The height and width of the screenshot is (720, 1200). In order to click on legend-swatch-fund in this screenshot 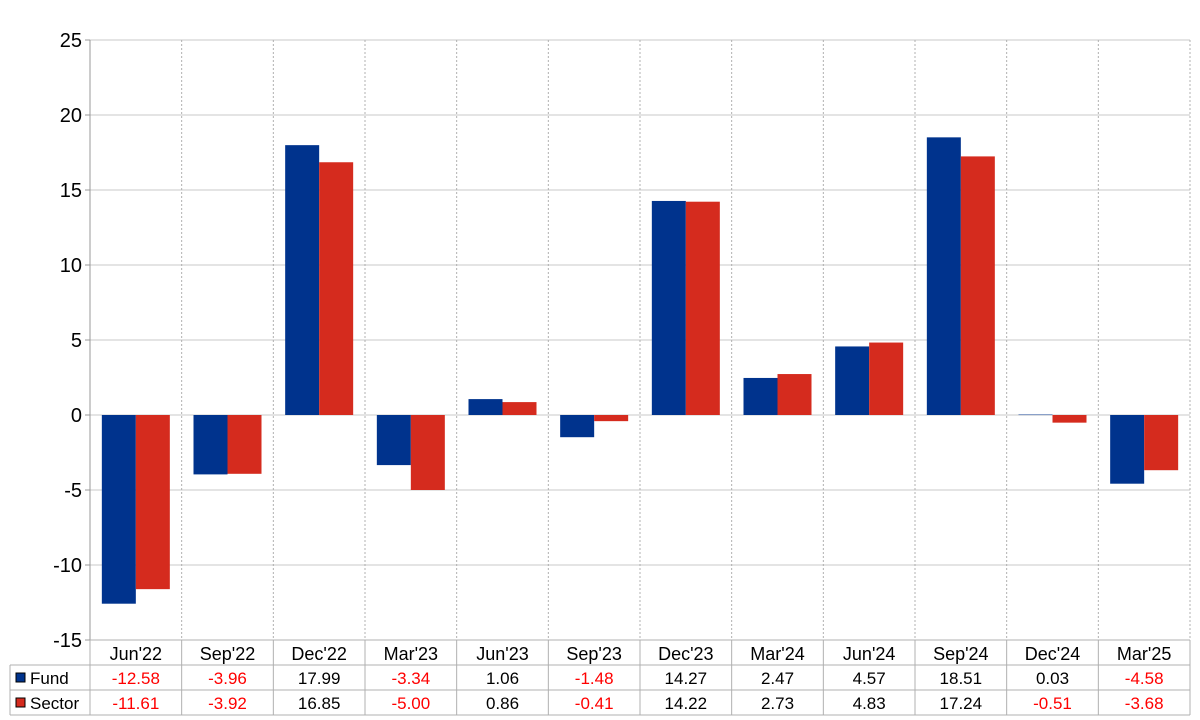, I will do `click(20, 677)`.